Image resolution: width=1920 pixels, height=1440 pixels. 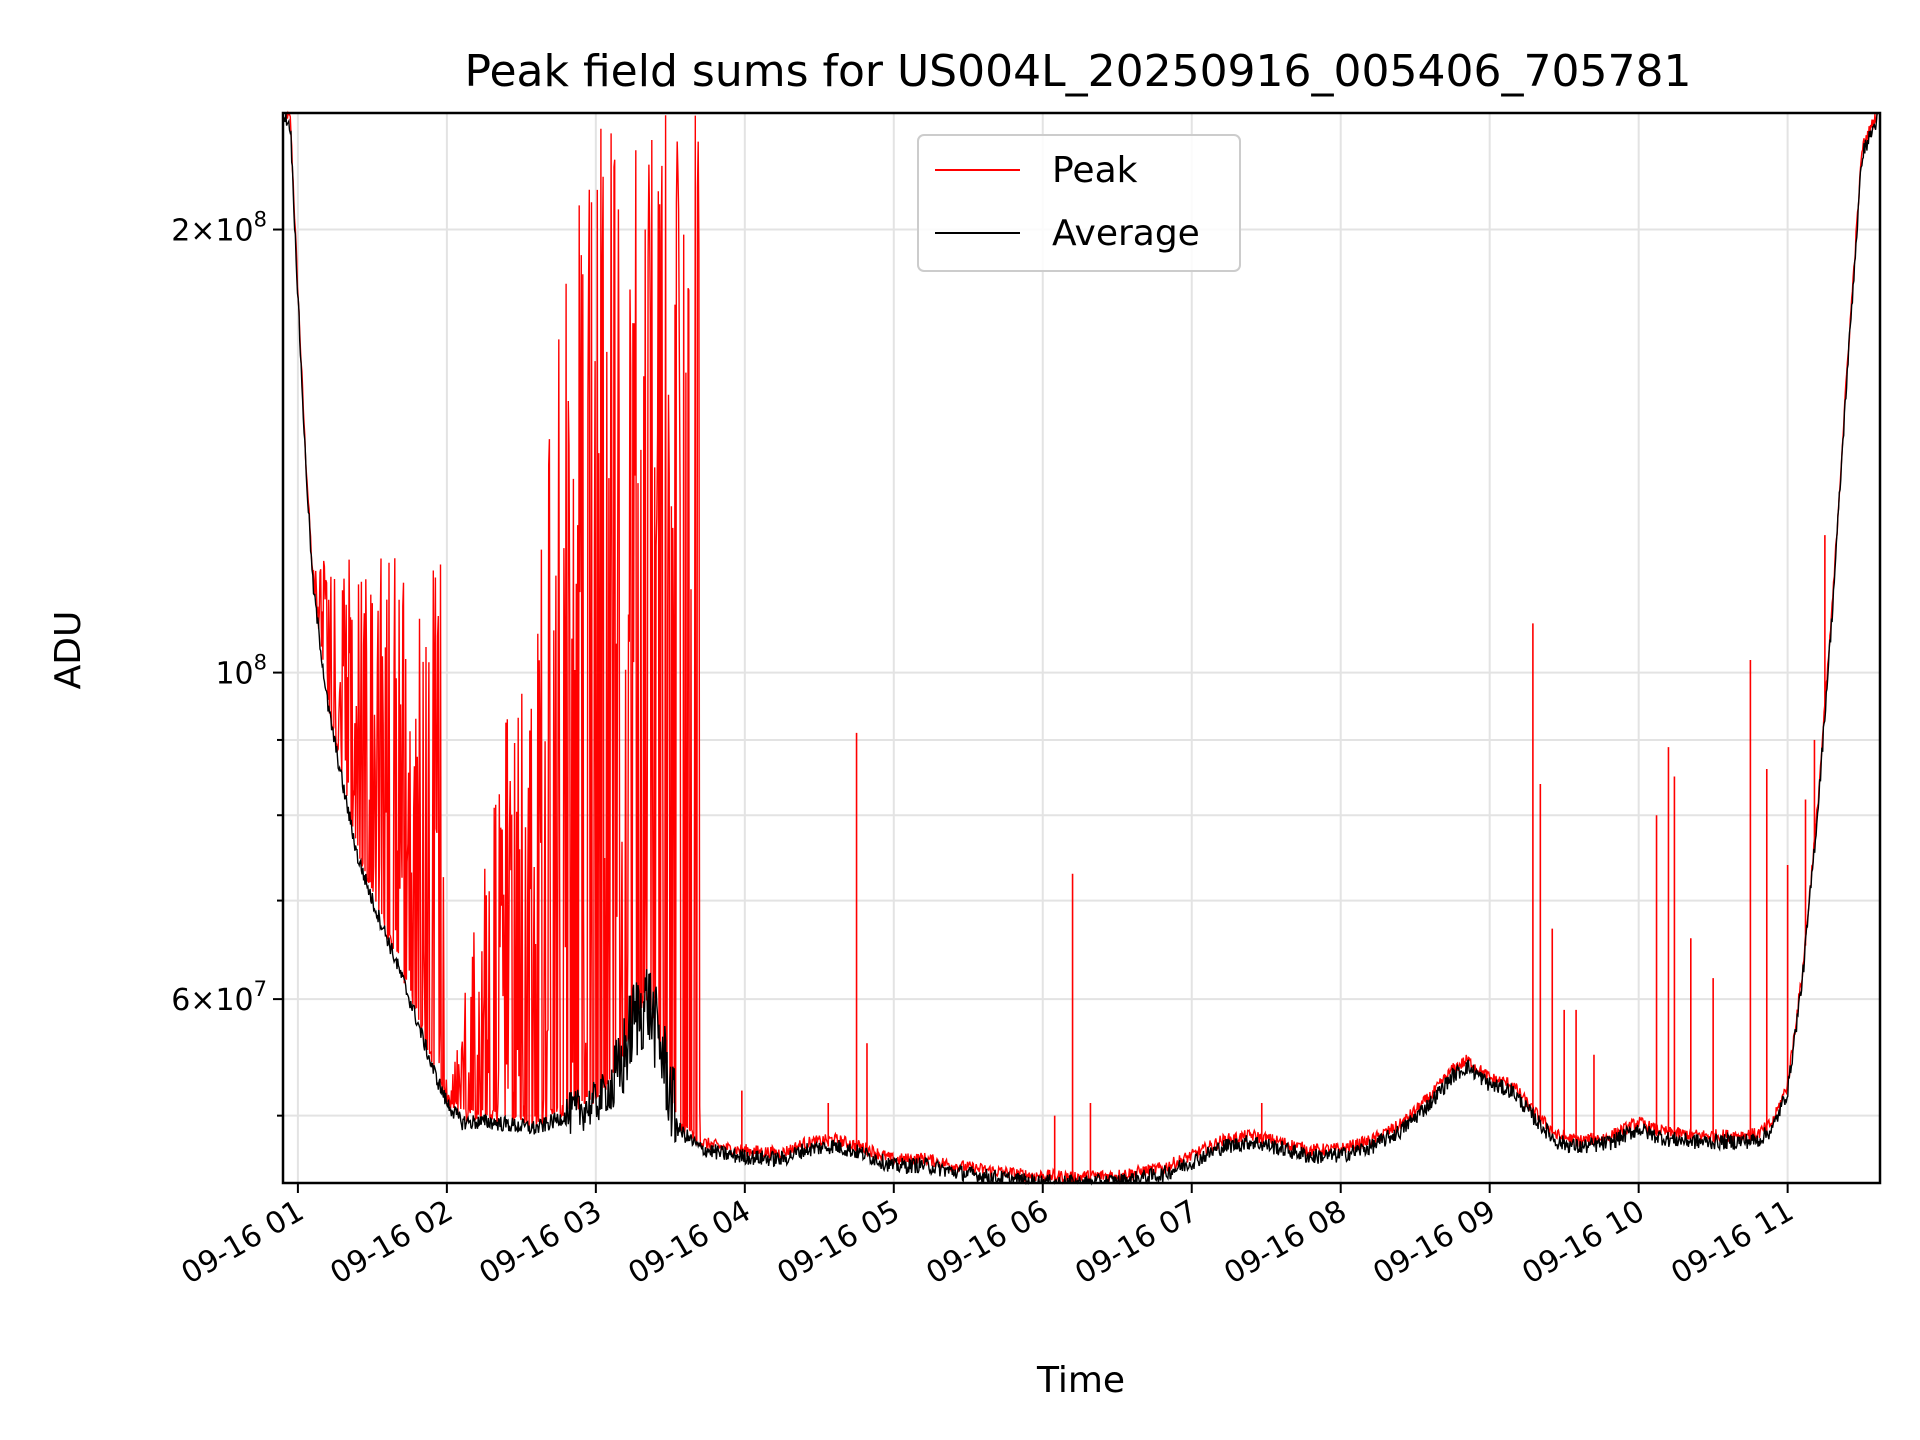 I want to click on legend: Peak Average, so click(x=1079, y=203).